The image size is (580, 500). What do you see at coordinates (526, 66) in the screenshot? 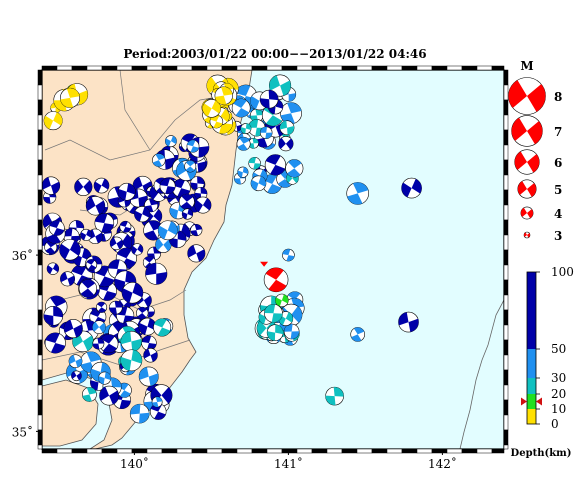
I see `magnitude-legend-title: M` at bounding box center [526, 66].